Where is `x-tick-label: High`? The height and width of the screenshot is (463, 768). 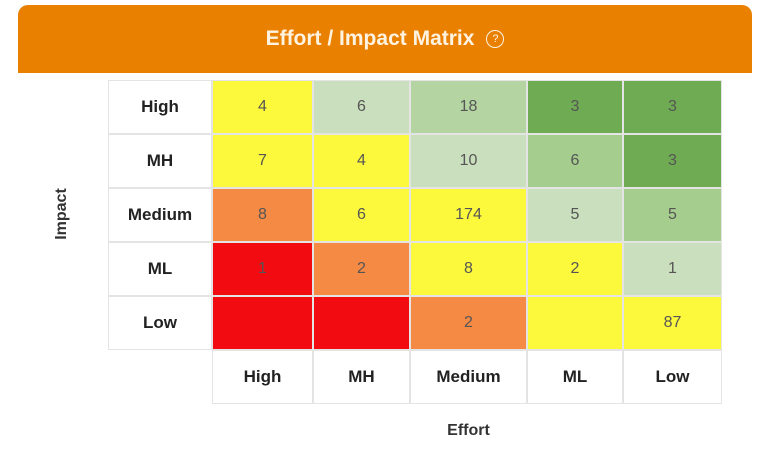
x-tick-label: High is located at coordinates (262, 377).